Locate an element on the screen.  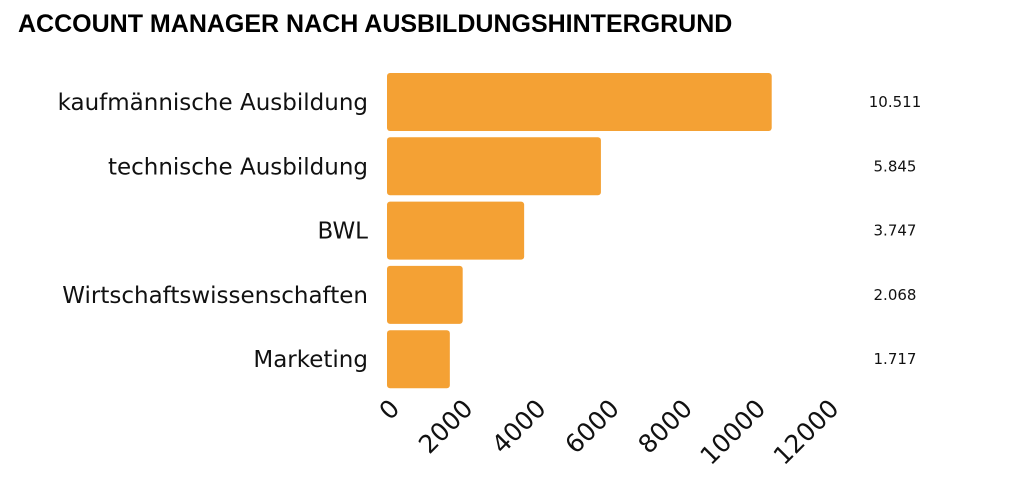
x-tick-label: 4000 is located at coordinates (518, 426).